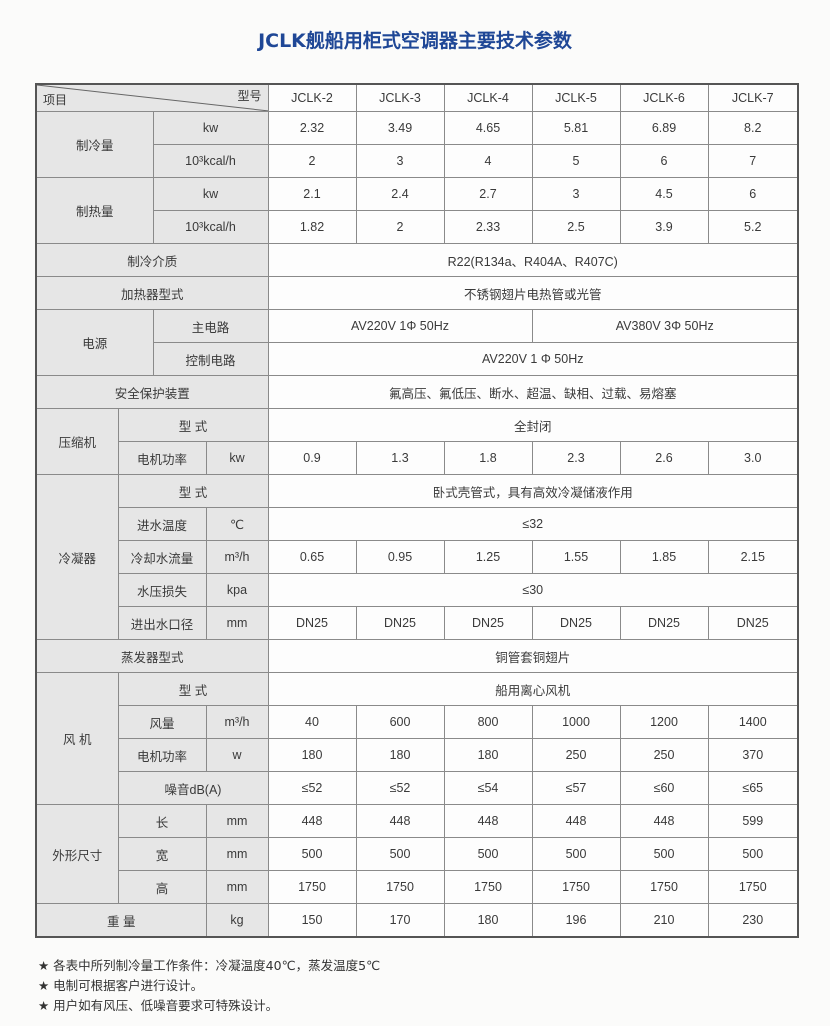 The width and height of the screenshot is (830, 1026). Describe the element at coordinates (753, 788) in the screenshot. I see `value-cell: ≤65` at that location.